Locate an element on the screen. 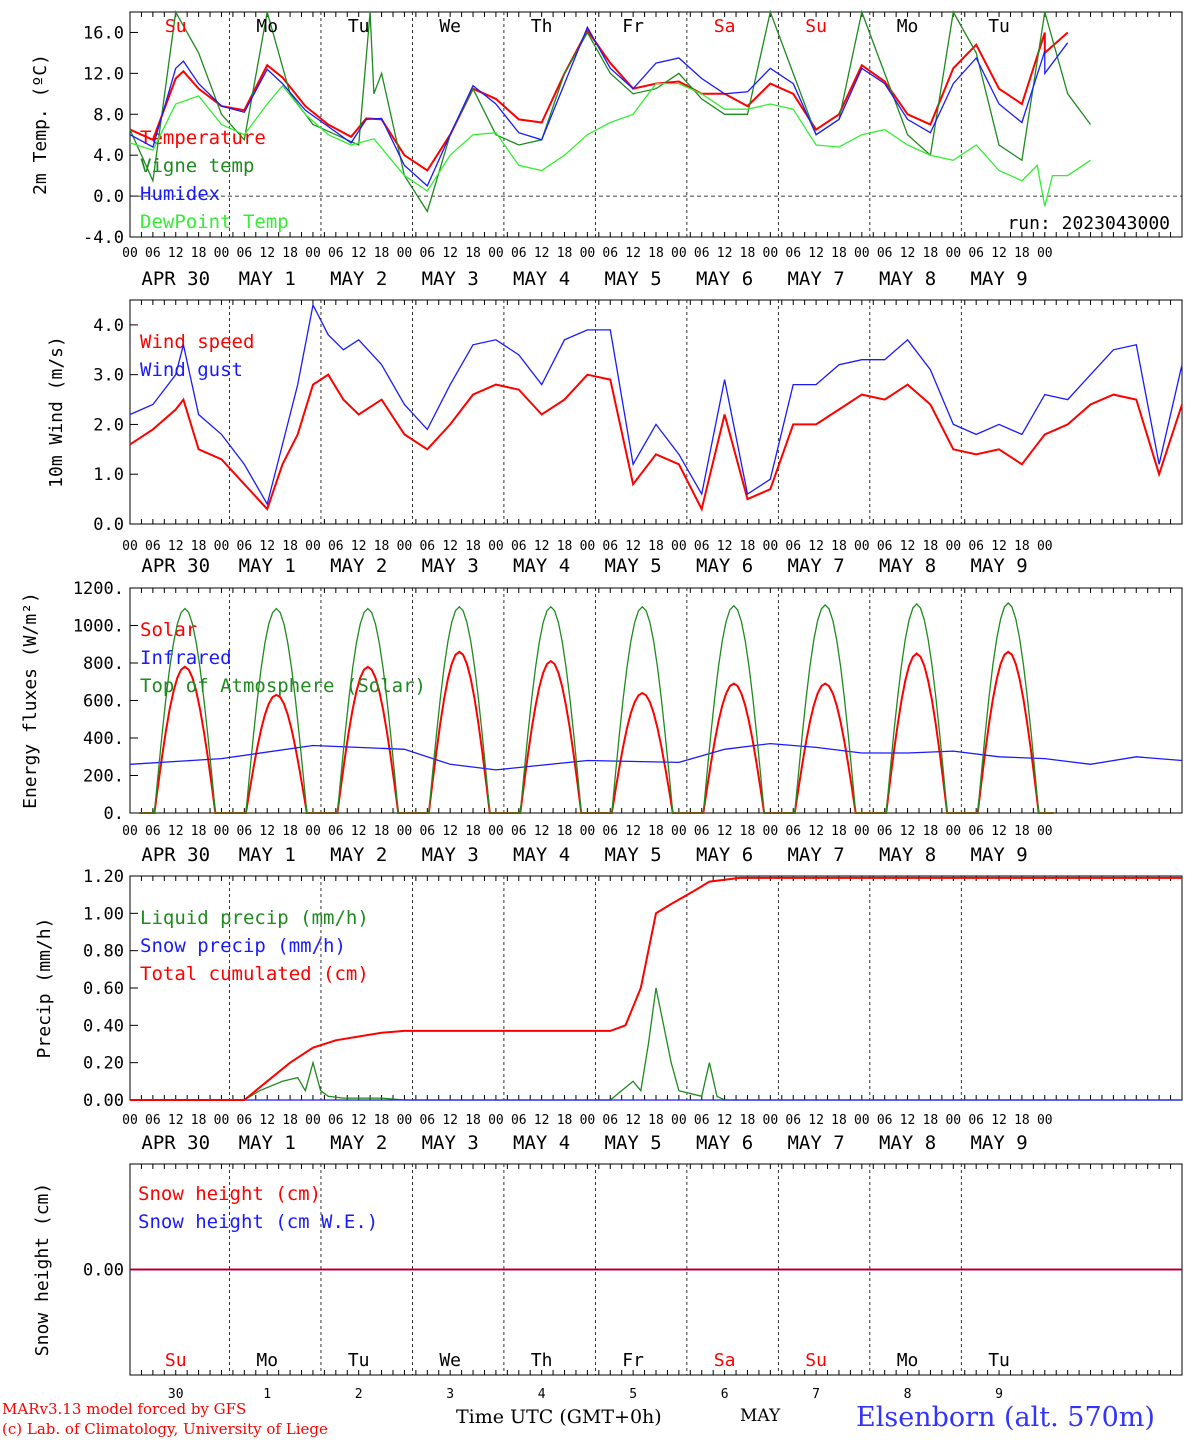  weekday-bottom-9: Tu is located at coordinates (999, 1360).